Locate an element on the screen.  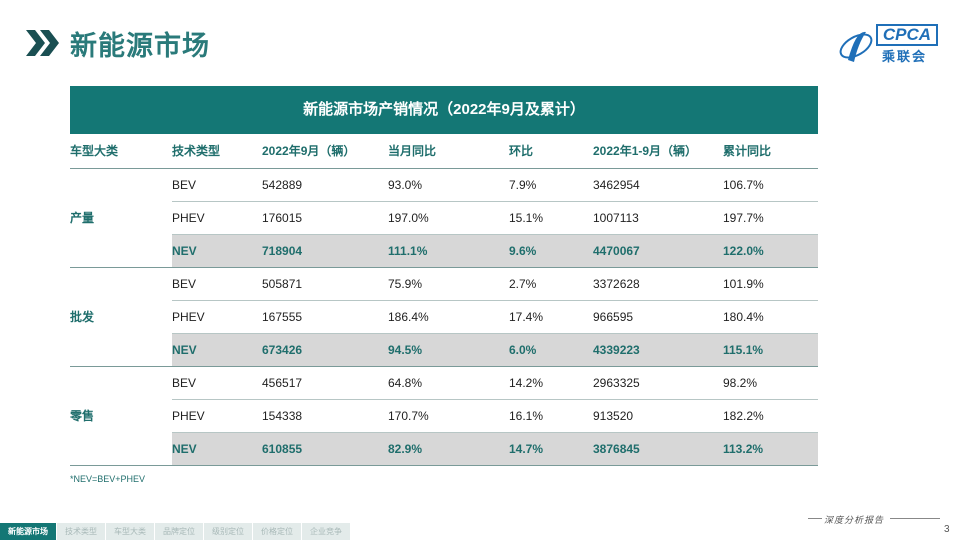
table-row: NEV 673426 94.5% 6.0% 4339223 115.1% is located at coordinates (444, 350).